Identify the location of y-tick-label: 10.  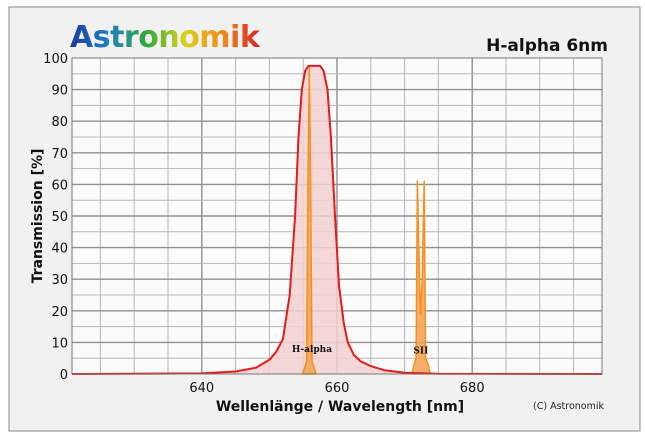
(59, 343).